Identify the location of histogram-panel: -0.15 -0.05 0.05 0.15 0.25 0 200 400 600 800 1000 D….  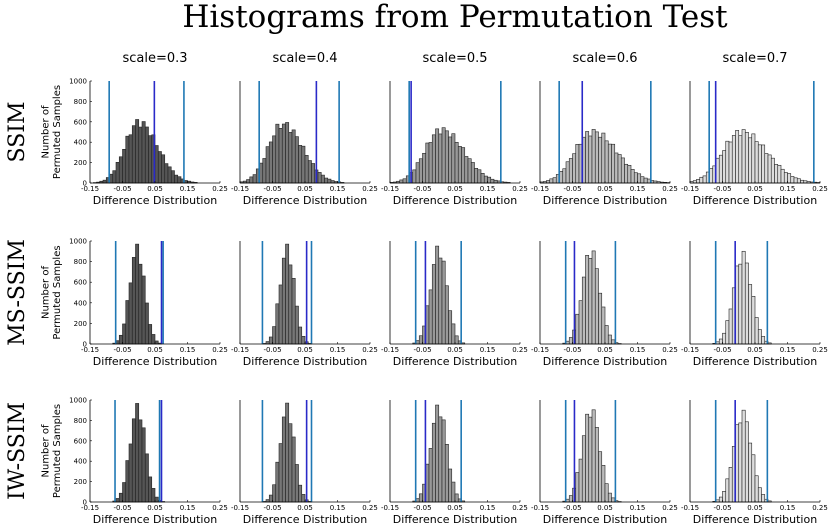
(148, 143).